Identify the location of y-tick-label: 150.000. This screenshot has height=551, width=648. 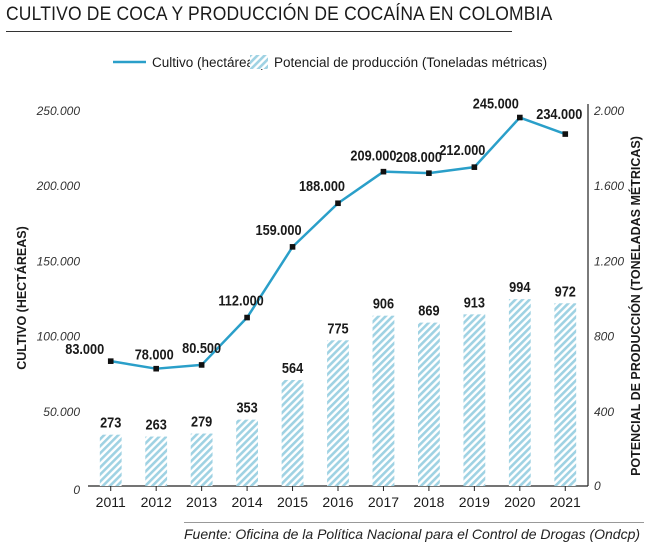
(59, 261).